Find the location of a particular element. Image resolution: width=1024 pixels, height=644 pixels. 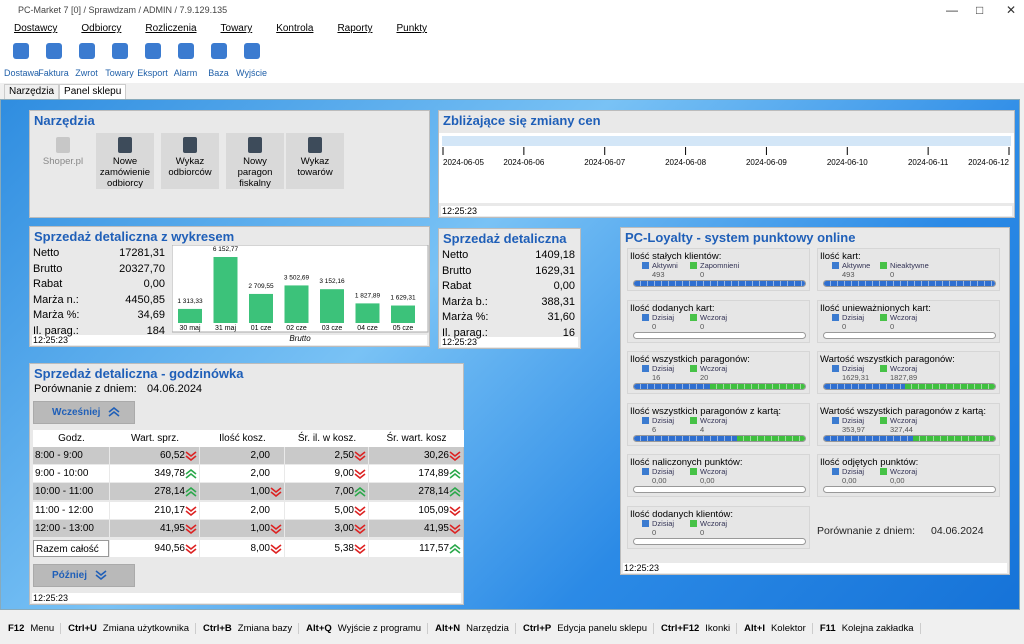

tool-button: Shoper.pl is located at coordinates (63, 161).